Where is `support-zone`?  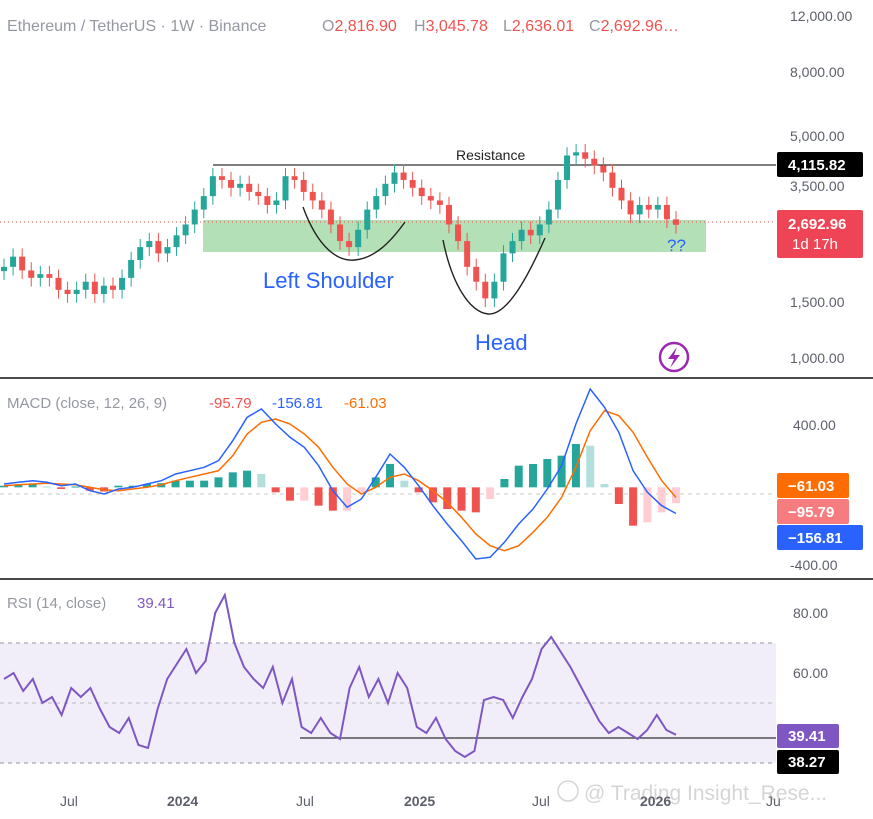 support-zone is located at coordinates (454, 236).